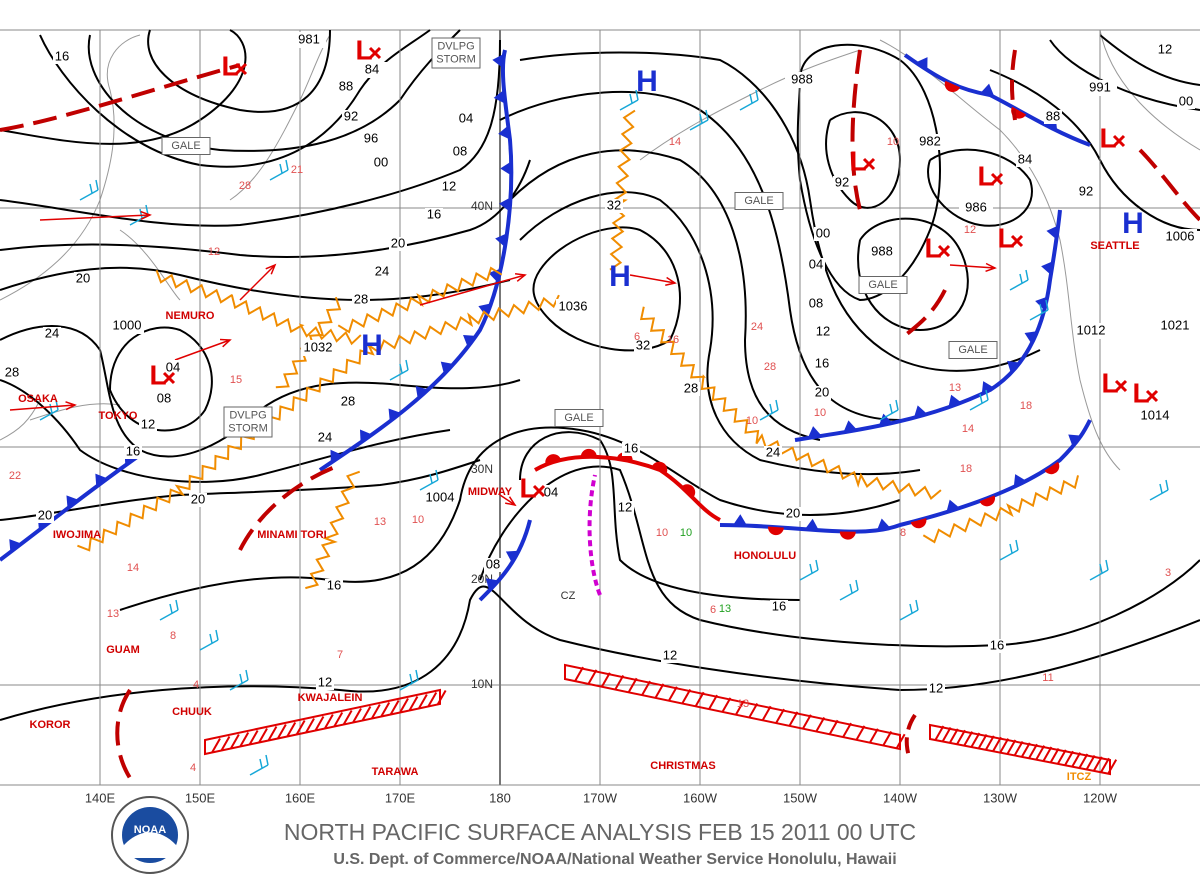 This screenshot has height=885, width=1200. I want to click on central-pressure: 1014, so click(1155, 414).